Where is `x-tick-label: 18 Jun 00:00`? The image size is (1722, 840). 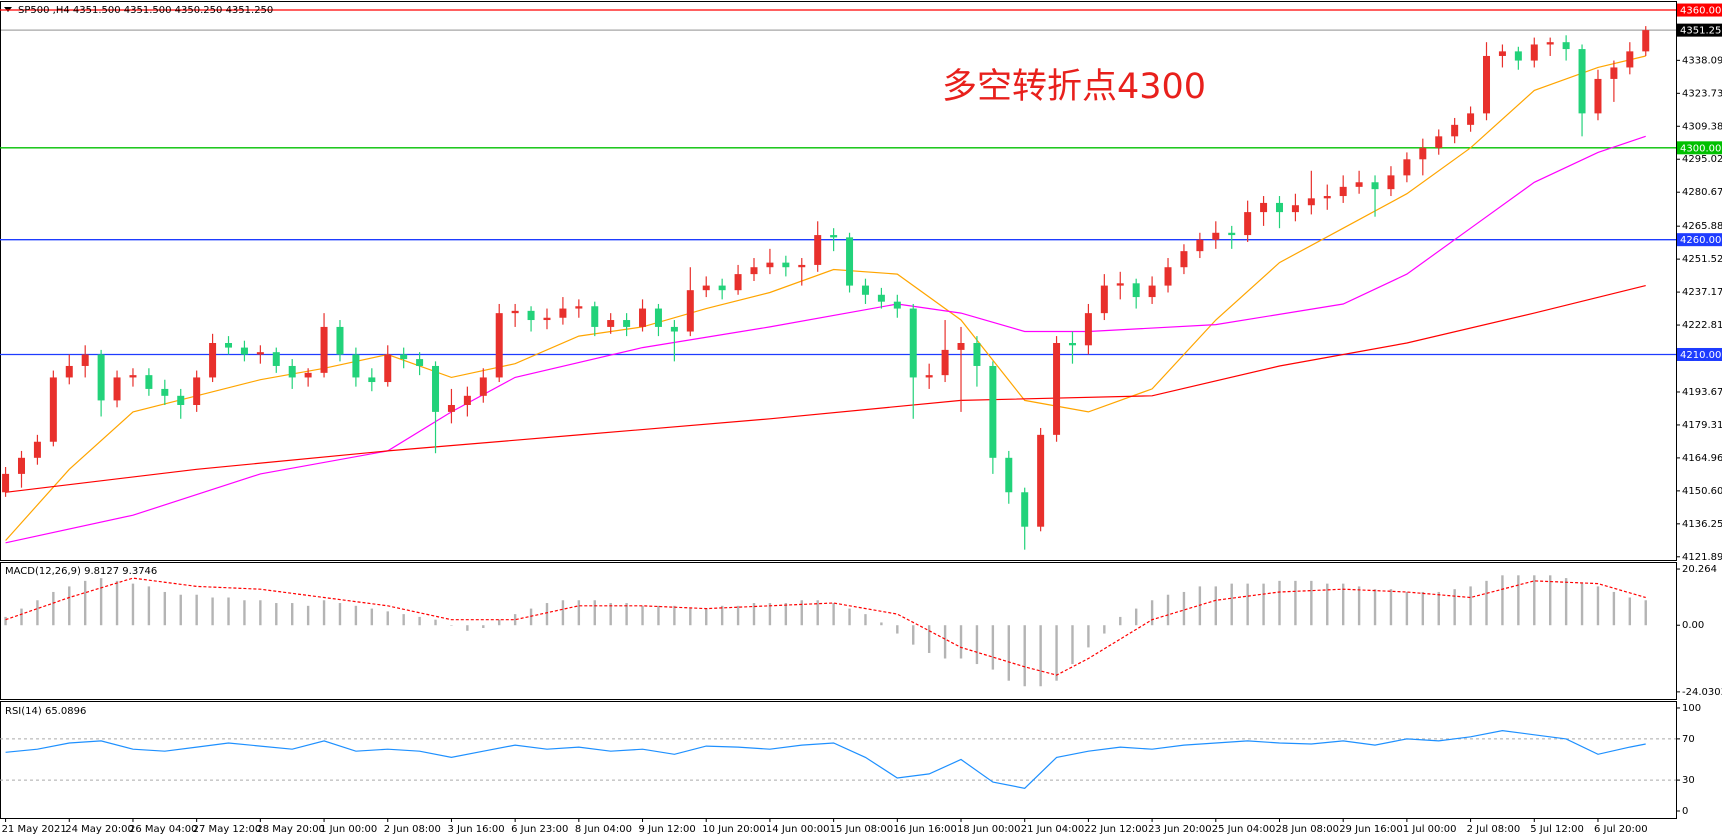
x-tick-label: 18 Jun 00:00 is located at coordinates (989, 829).